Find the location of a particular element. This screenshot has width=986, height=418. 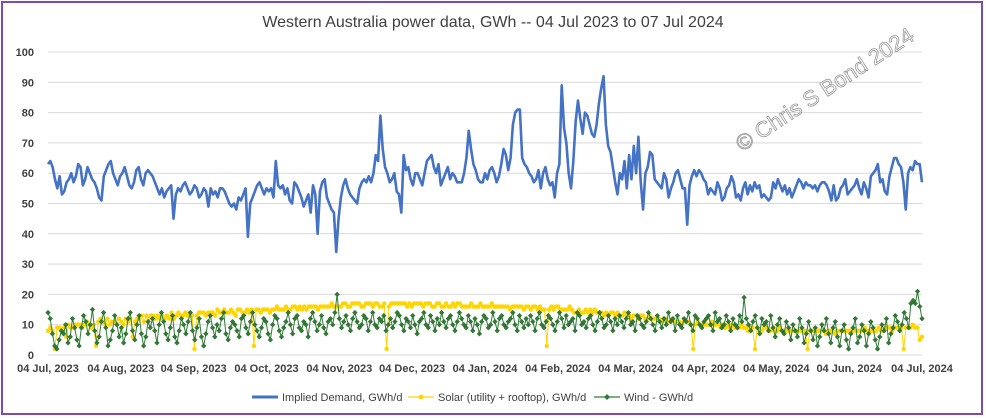

x-tick-label: 04 Mar, 2024 is located at coordinates (631, 369).